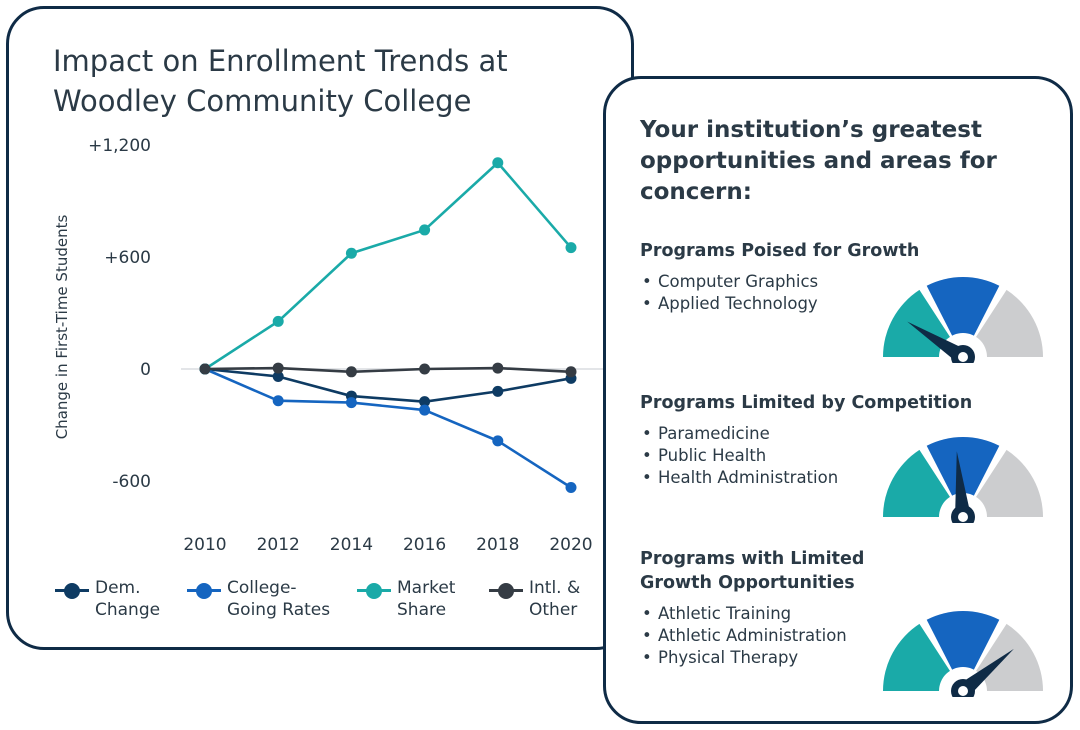  What do you see at coordinates (780, 251) in the screenshot?
I see `section-title: Programs Poised for Growth` at bounding box center [780, 251].